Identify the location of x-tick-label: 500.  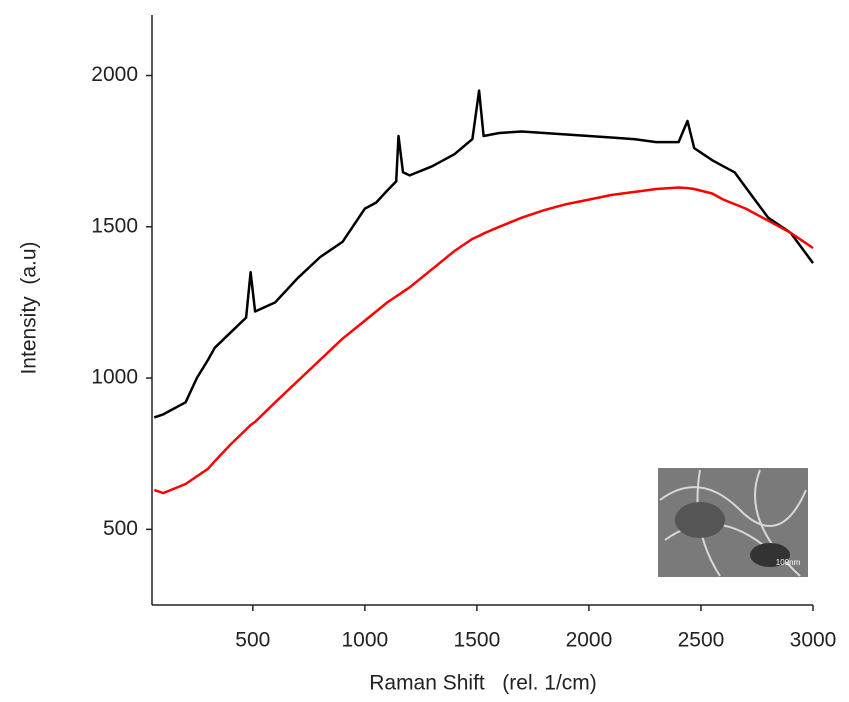
(252, 640).